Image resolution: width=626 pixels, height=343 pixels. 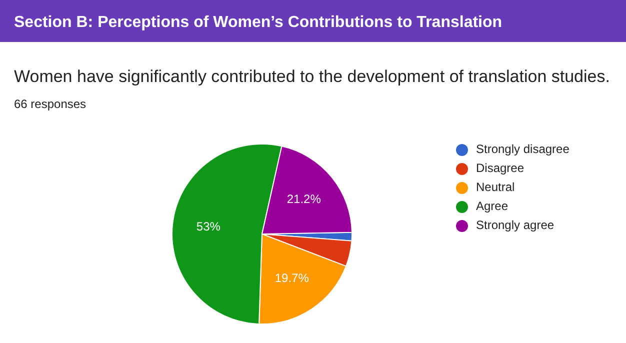 What do you see at coordinates (208, 226) in the screenshot?
I see `data-label: 53%` at bounding box center [208, 226].